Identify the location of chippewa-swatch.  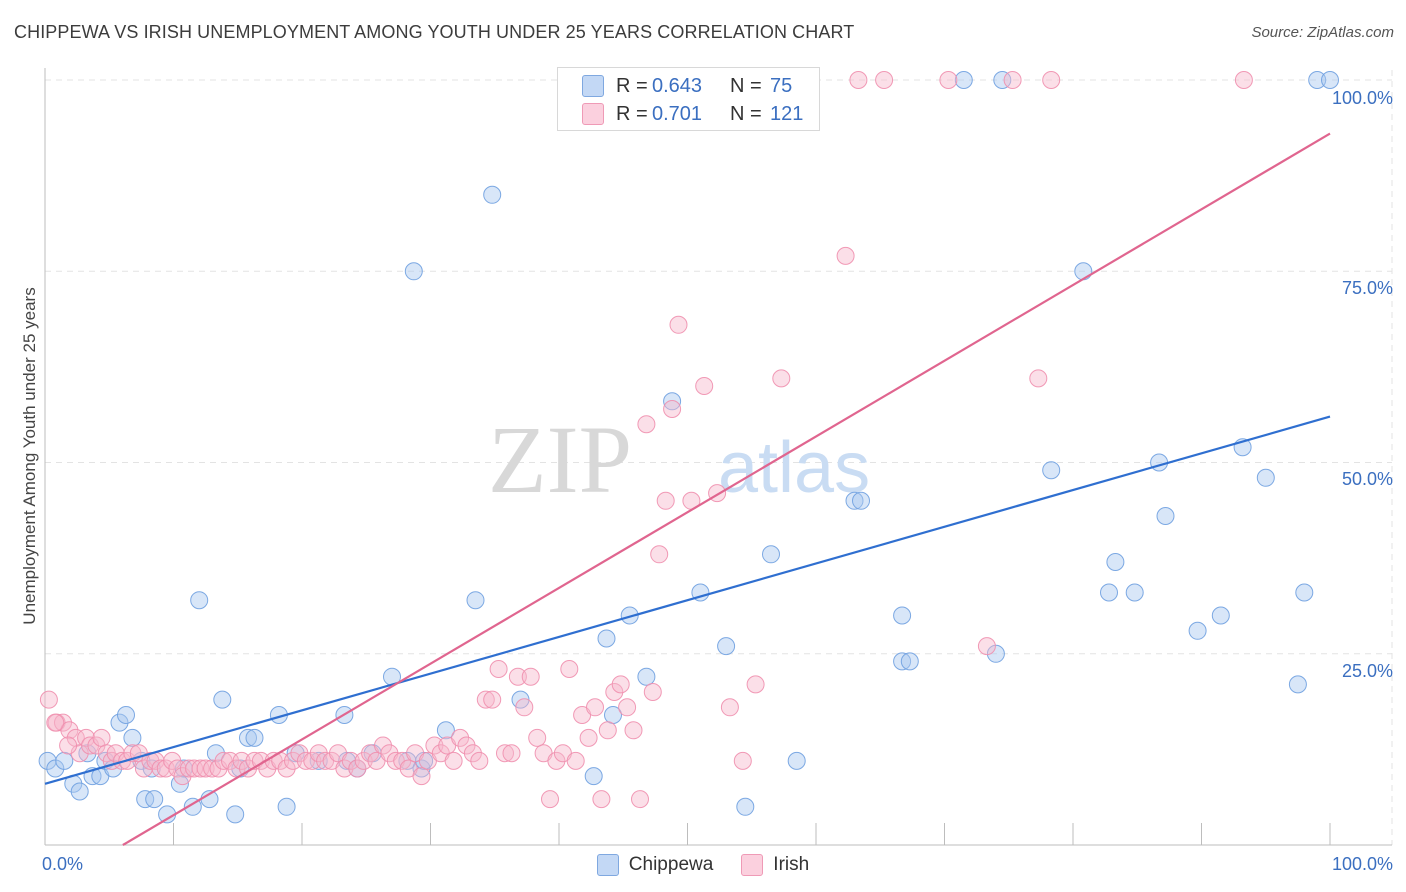
(593, 86).